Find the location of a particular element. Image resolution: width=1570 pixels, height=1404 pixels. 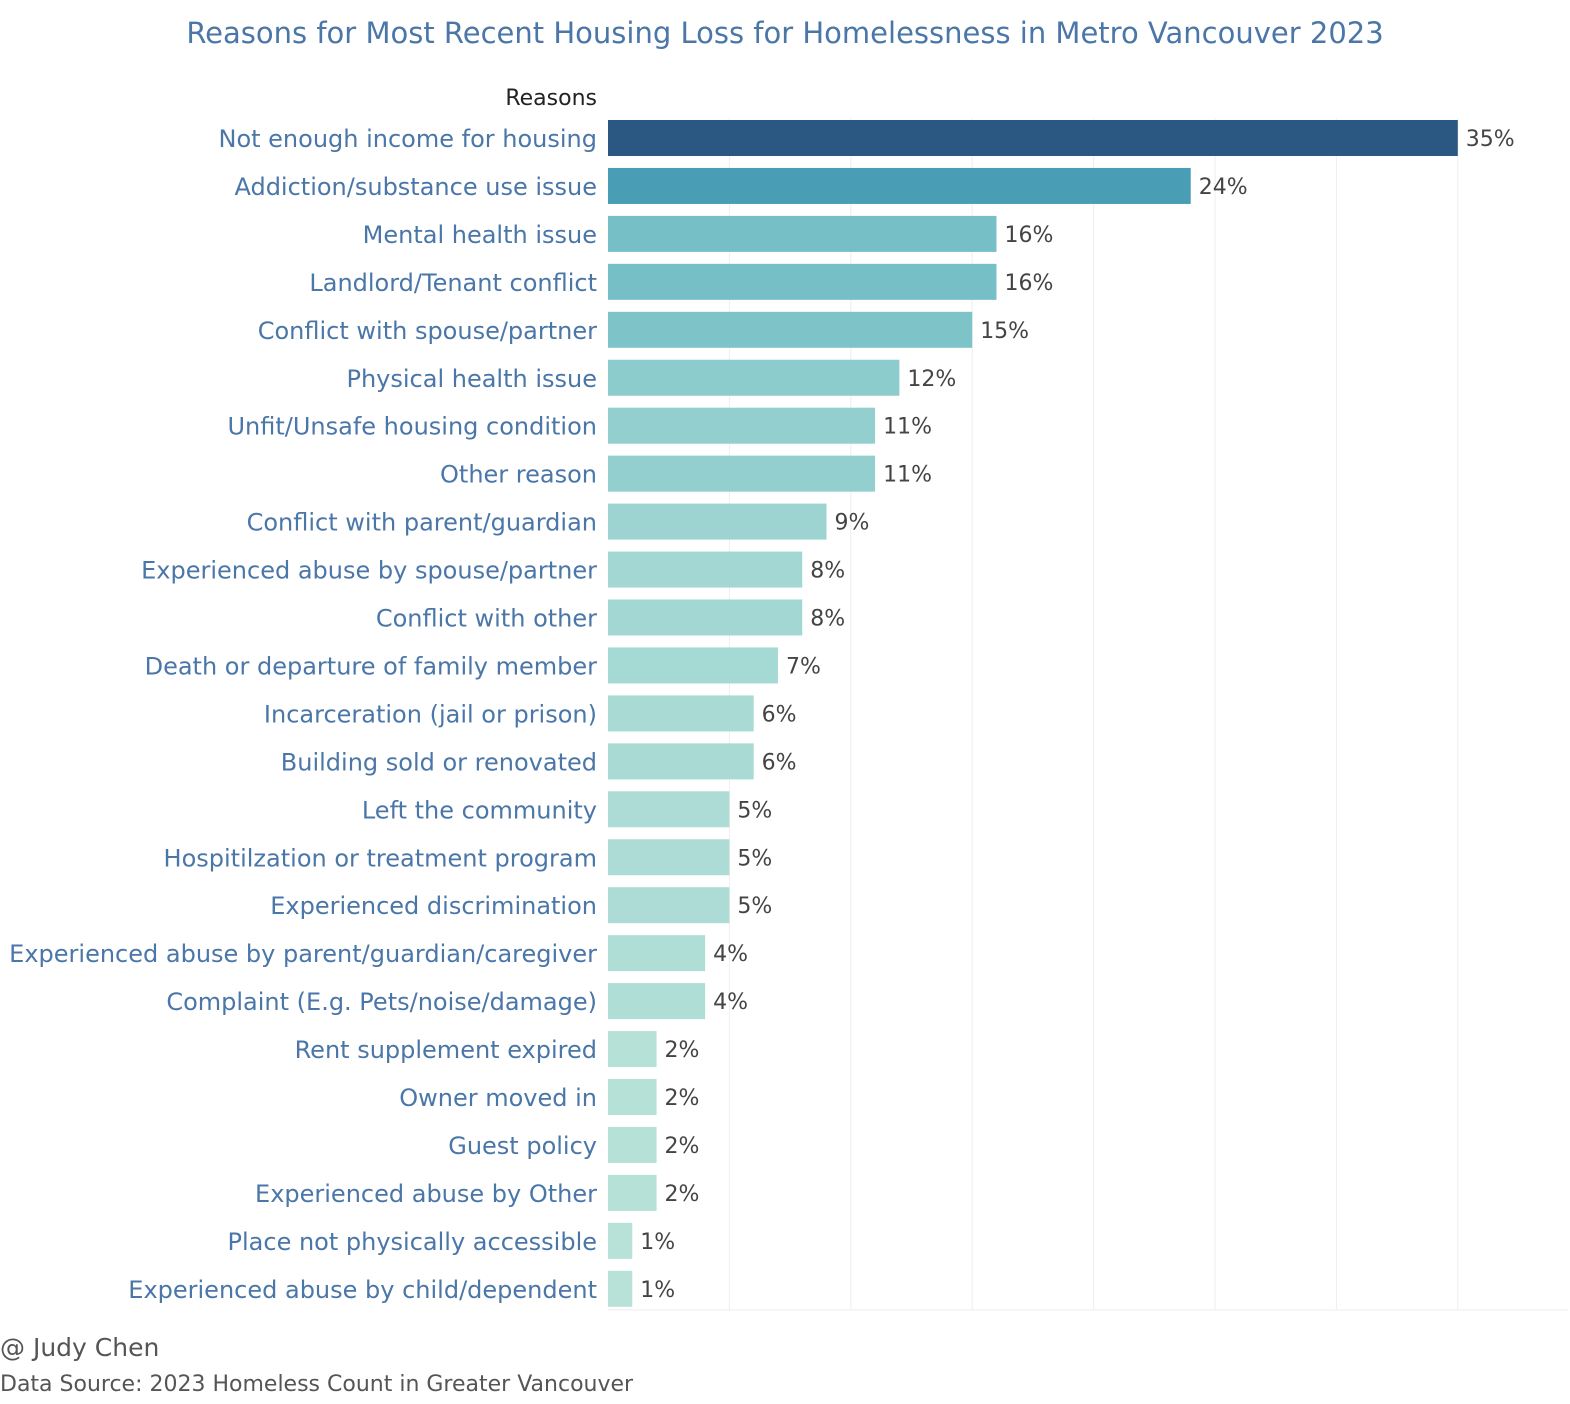

category-label: Left the community is located at coordinates (479, 810).